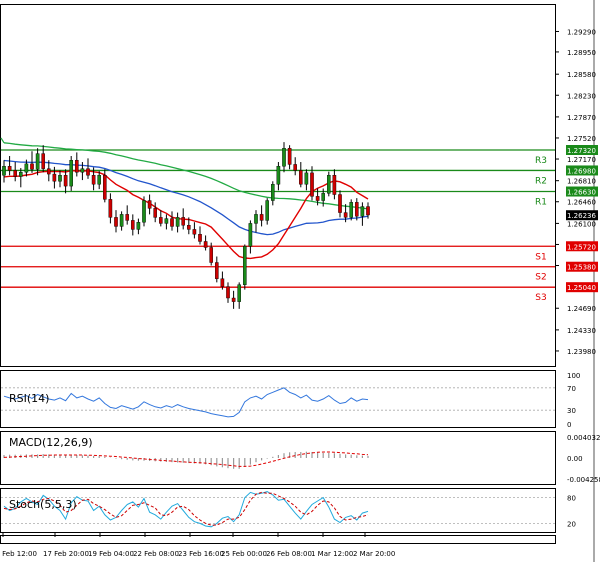 Image resolution: width=600 pixels, height=566 pixels. Describe the element at coordinates (581, 268) in the screenshot. I see `level-price-label: 1.25380` at that location.